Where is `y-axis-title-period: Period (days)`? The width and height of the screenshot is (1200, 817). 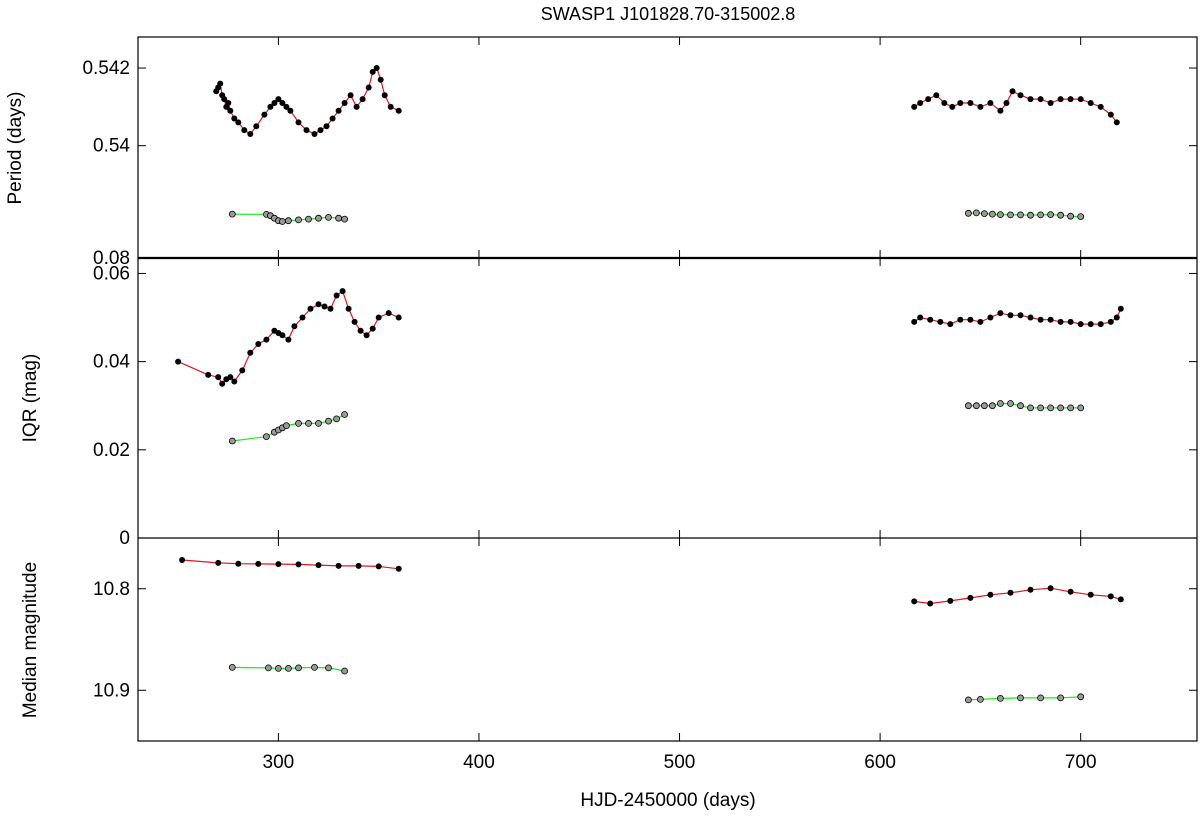 y-axis-title-period: Period (days) is located at coordinates (15, 148).